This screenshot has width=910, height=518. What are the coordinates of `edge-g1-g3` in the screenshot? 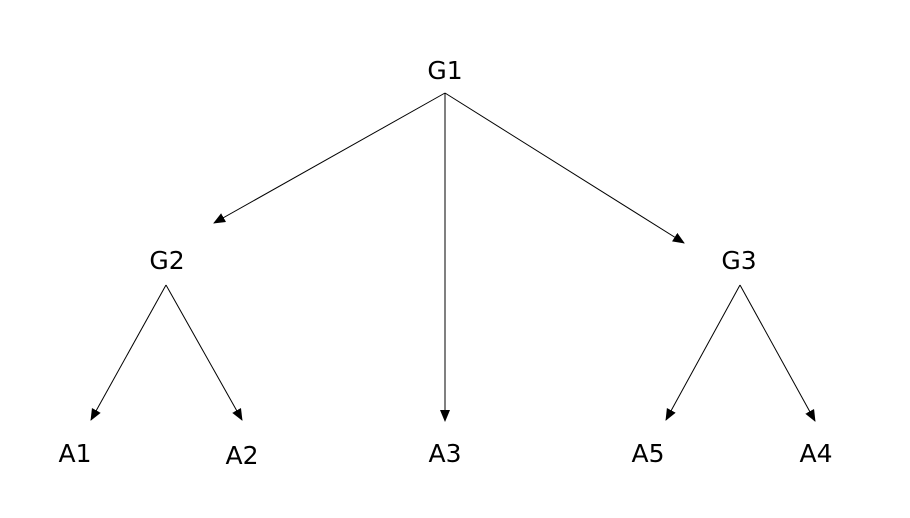 It's located at (564, 168).